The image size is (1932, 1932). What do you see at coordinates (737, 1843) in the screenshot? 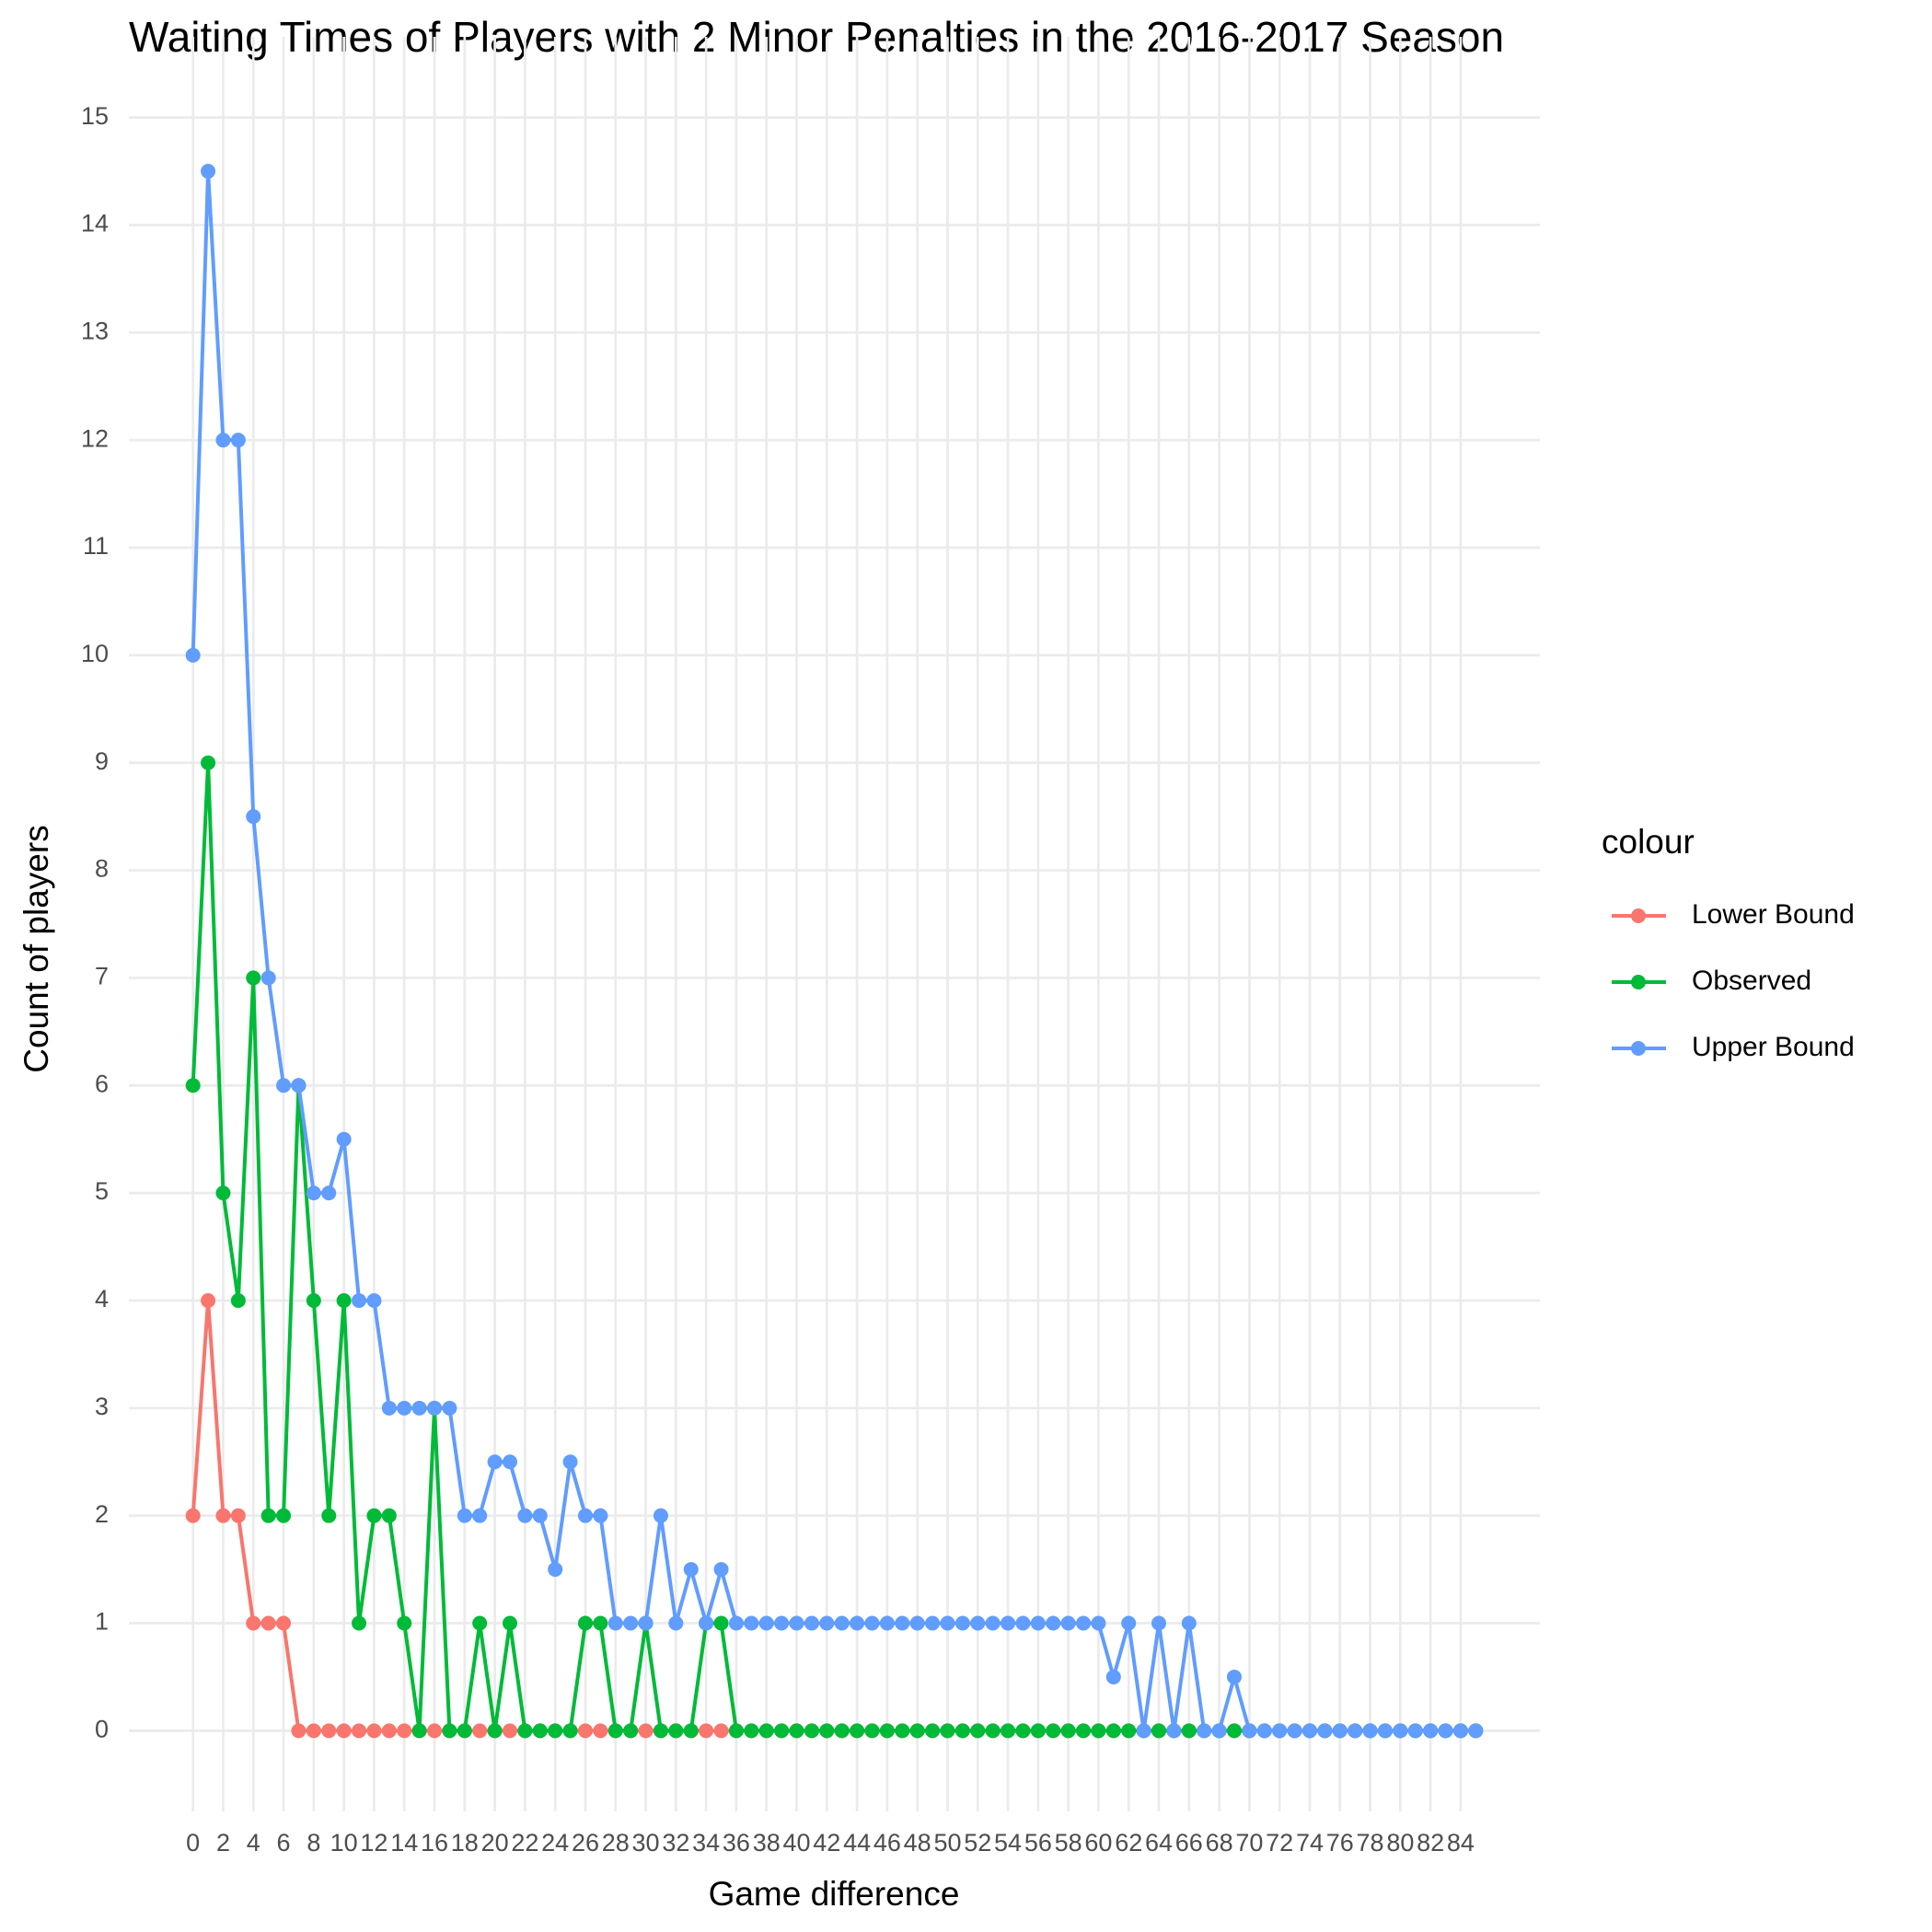
I see `x-tick-label: 36` at bounding box center [737, 1843].